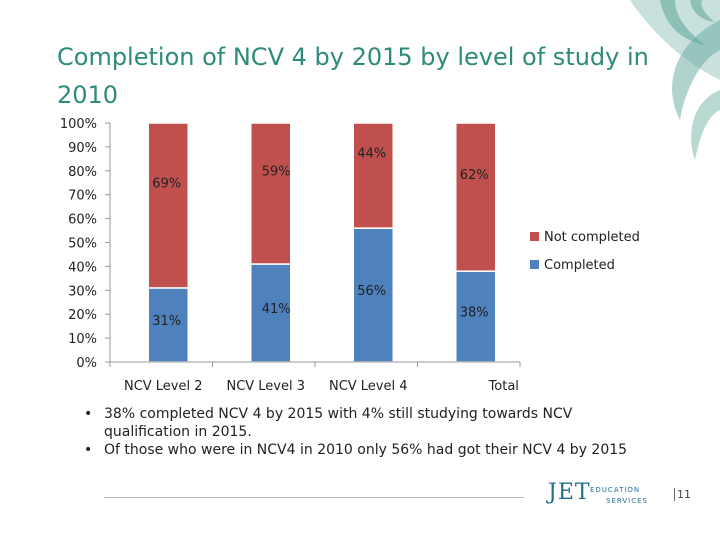 The image size is (720, 540). What do you see at coordinates (166, 321) in the screenshot?
I see `data-label: 31%` at bounding box center [166, 321].